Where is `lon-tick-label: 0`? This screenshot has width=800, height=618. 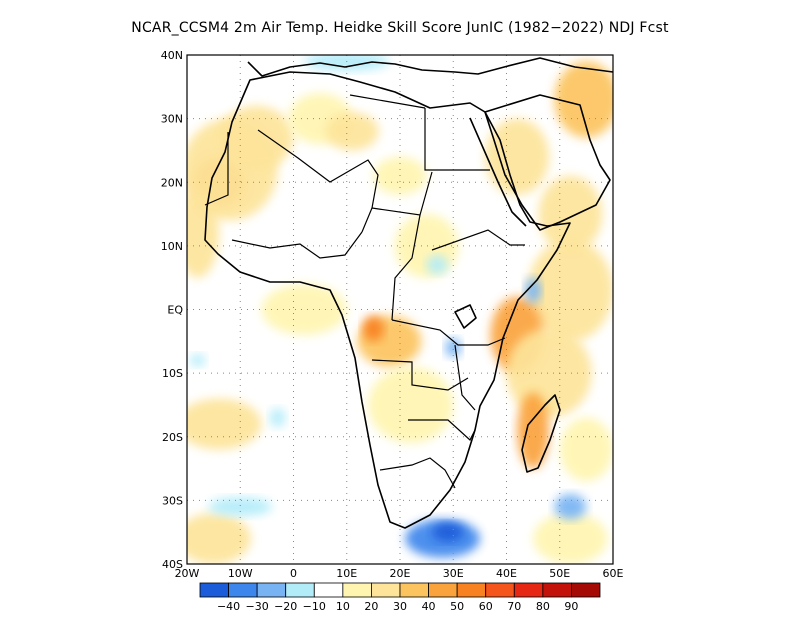
lon-tick-label: 0 is located at coordinates (293, 573).